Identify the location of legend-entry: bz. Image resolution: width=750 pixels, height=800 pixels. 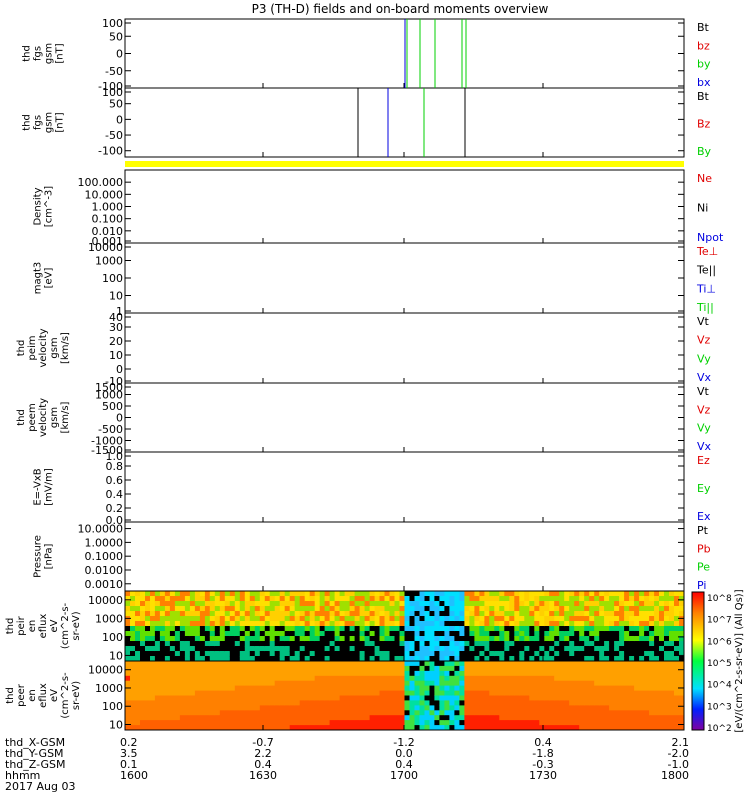
(703, 45).